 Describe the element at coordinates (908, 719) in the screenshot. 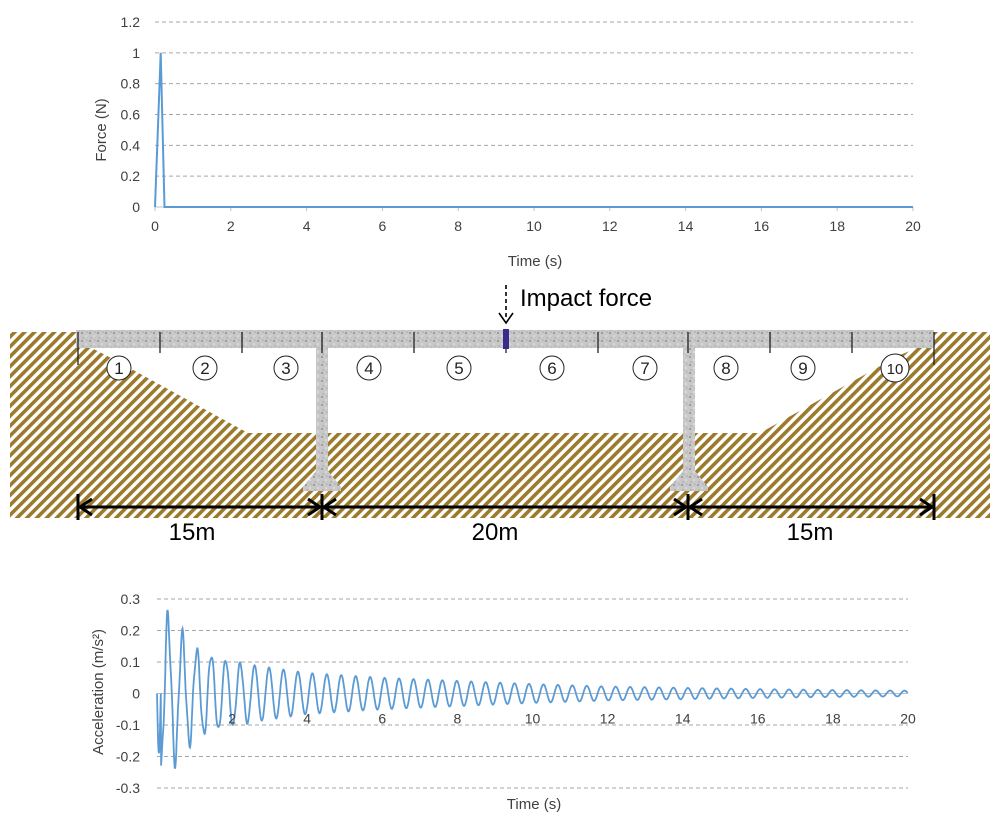

I see `acceleration-x-tick-label: 20` at that location.